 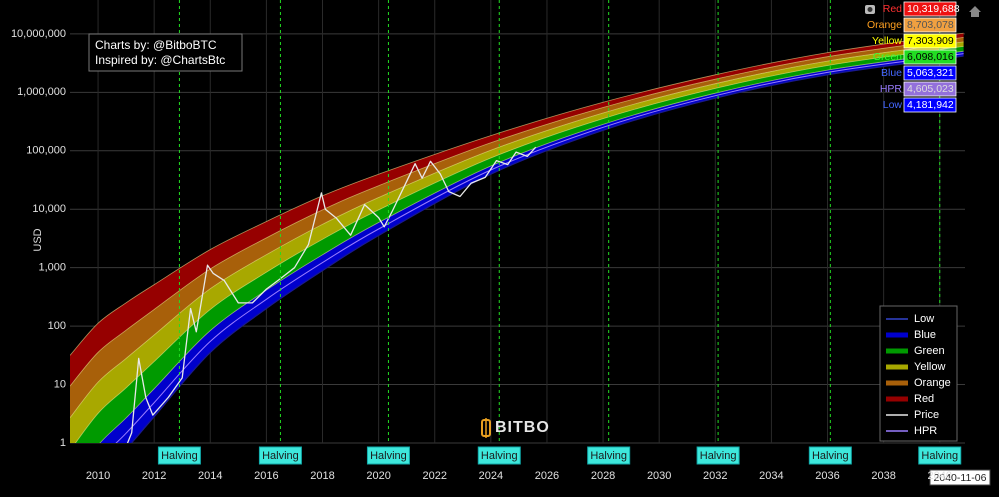 I want to click on tooltip-value: 8,703,078, so click(x=930, y=25).